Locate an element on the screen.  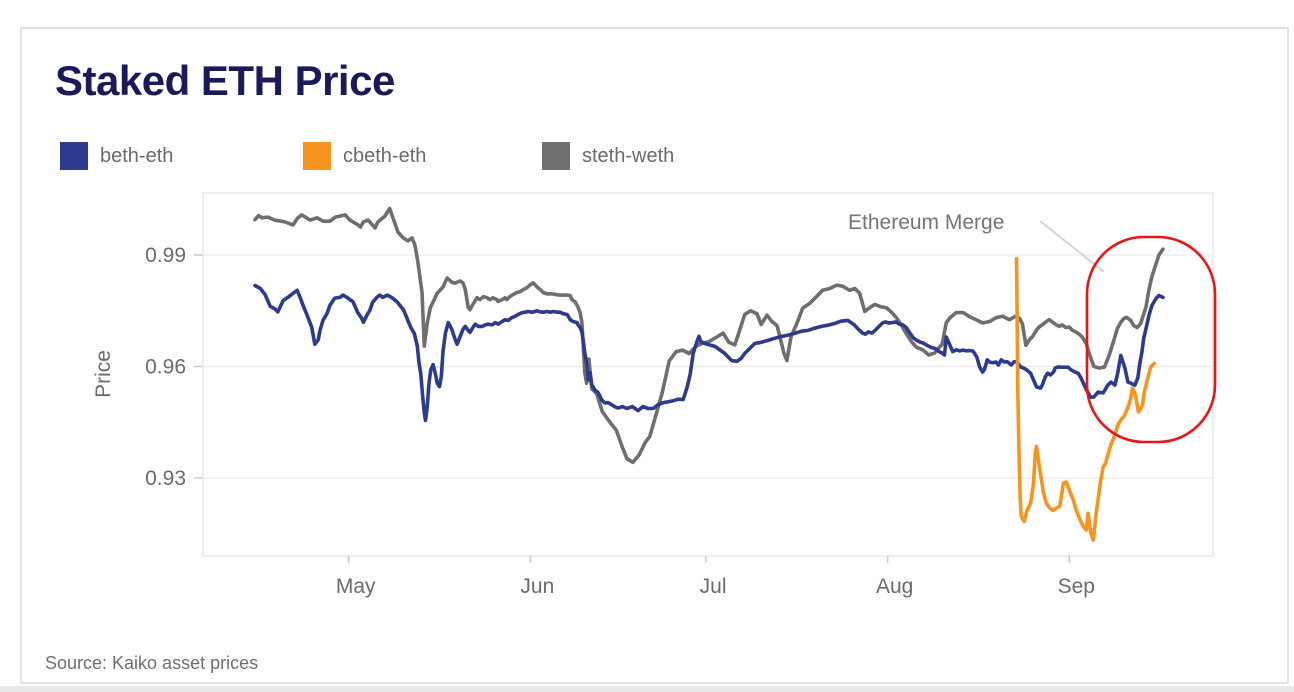
x-tick-label: Sep is located at coordinates (1076, 586).